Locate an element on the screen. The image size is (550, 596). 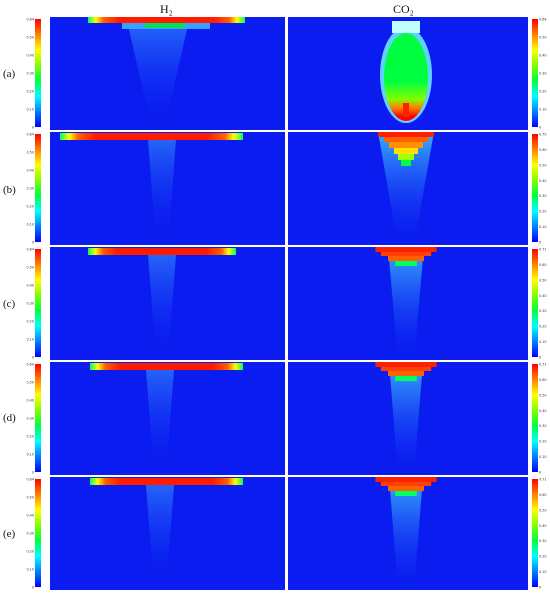
co2-colorbar-c: 0.71 0.60 0.50 0.40 0.30 0.20 0.10 0 is located at coordinates (539, 304).